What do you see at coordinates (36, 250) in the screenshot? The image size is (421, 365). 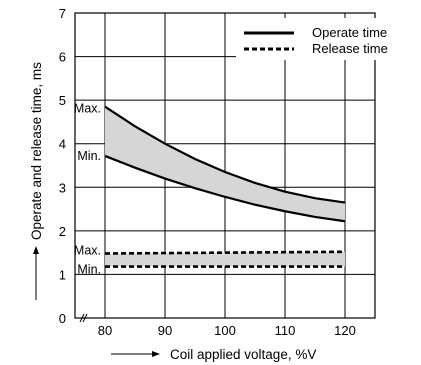 I see `y-axis-arrowhead-icon` at bounding box center [36, 250].